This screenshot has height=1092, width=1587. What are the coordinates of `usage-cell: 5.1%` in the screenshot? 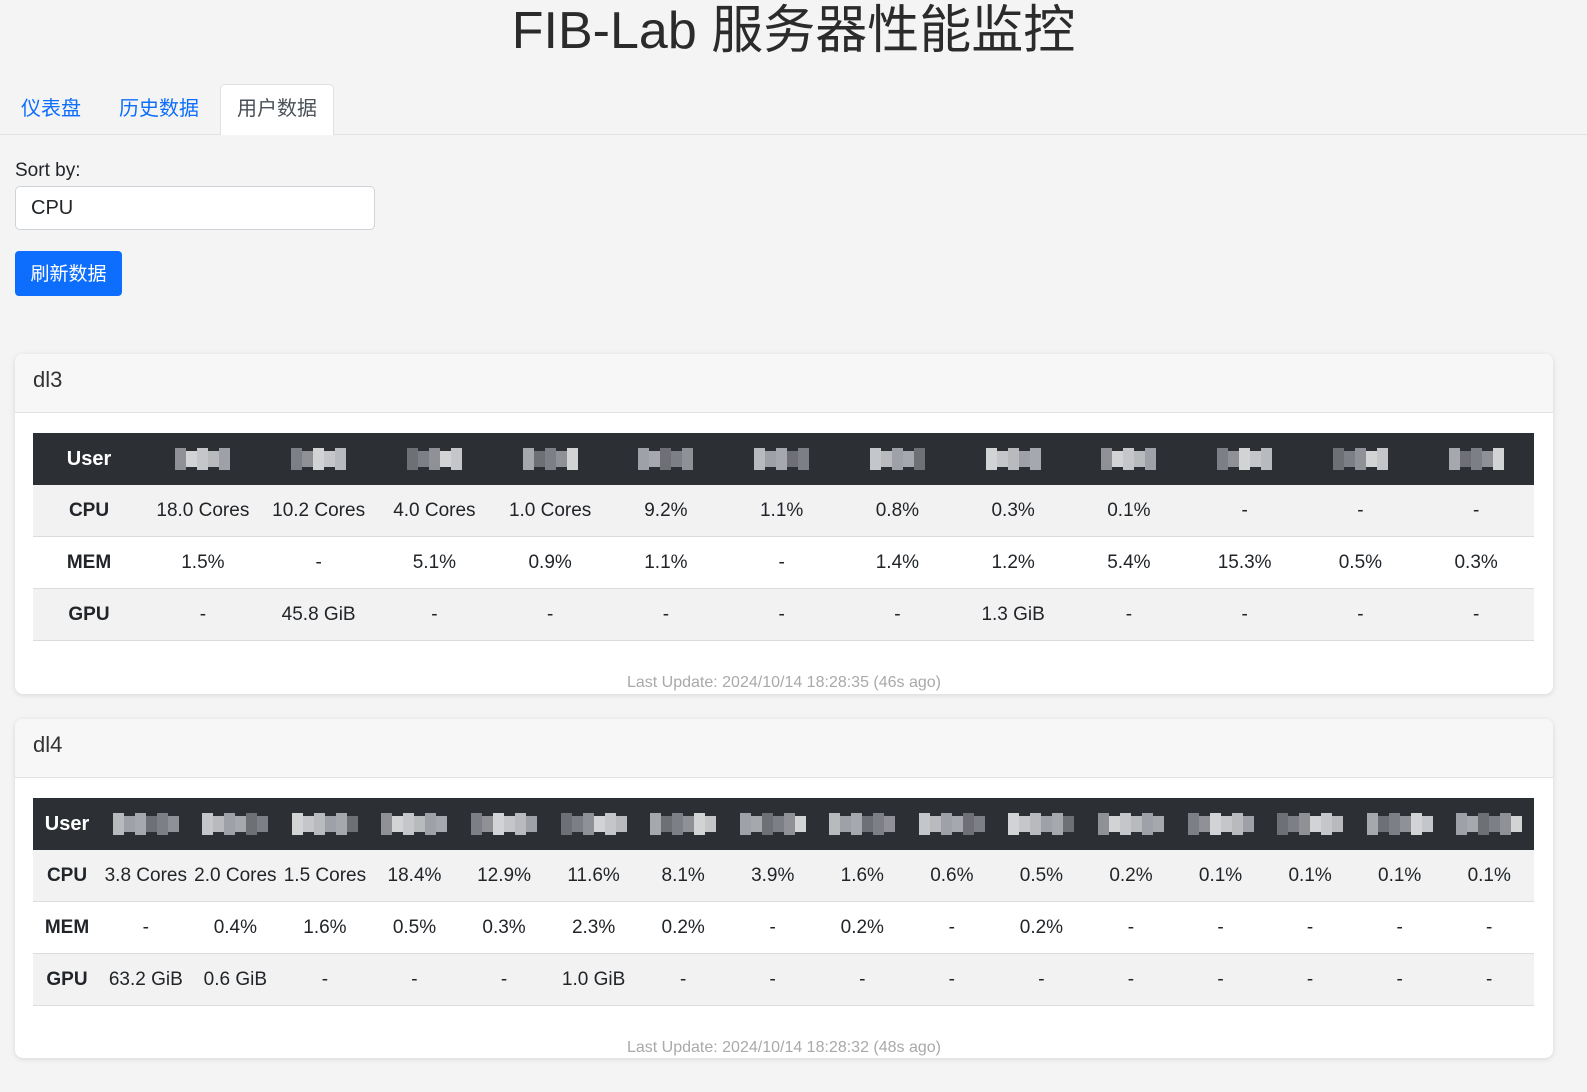 It's located at (434, 562).